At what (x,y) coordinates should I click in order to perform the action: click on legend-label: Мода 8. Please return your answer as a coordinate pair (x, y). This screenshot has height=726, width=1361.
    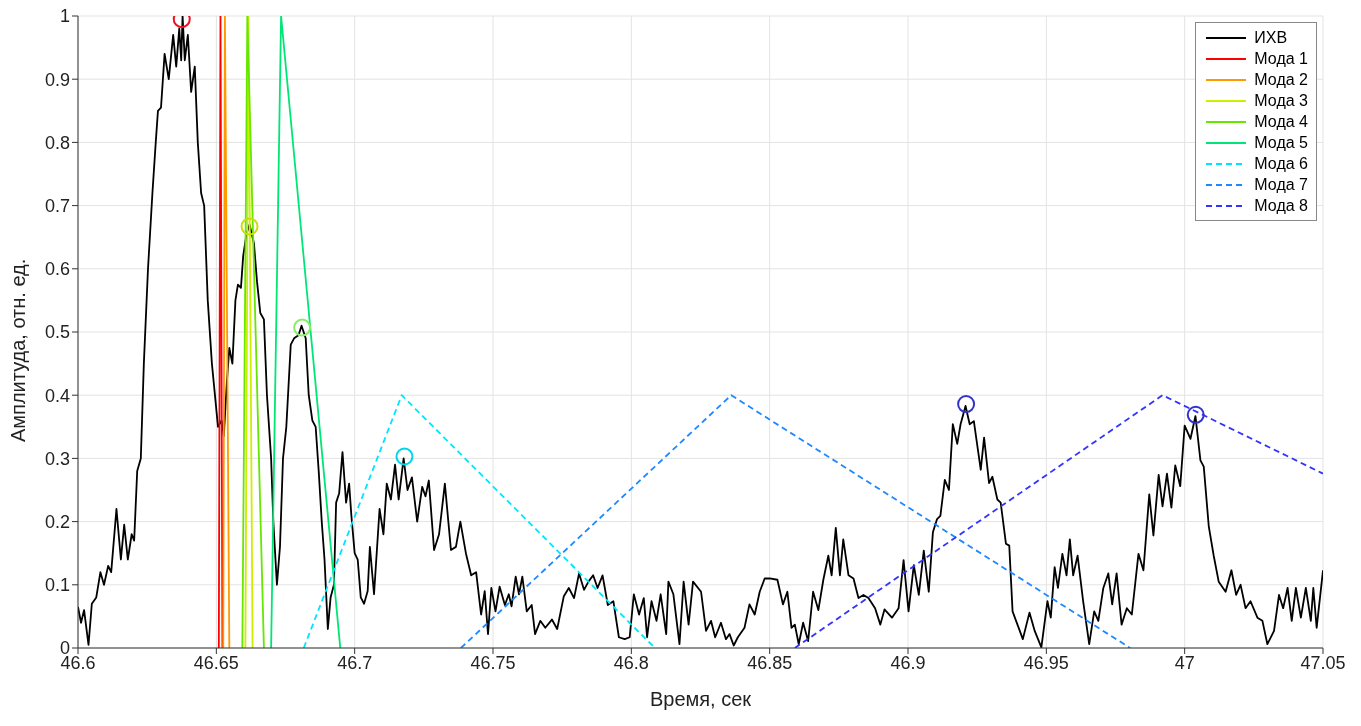
    Looking at the image, I should click on (1281, 205).